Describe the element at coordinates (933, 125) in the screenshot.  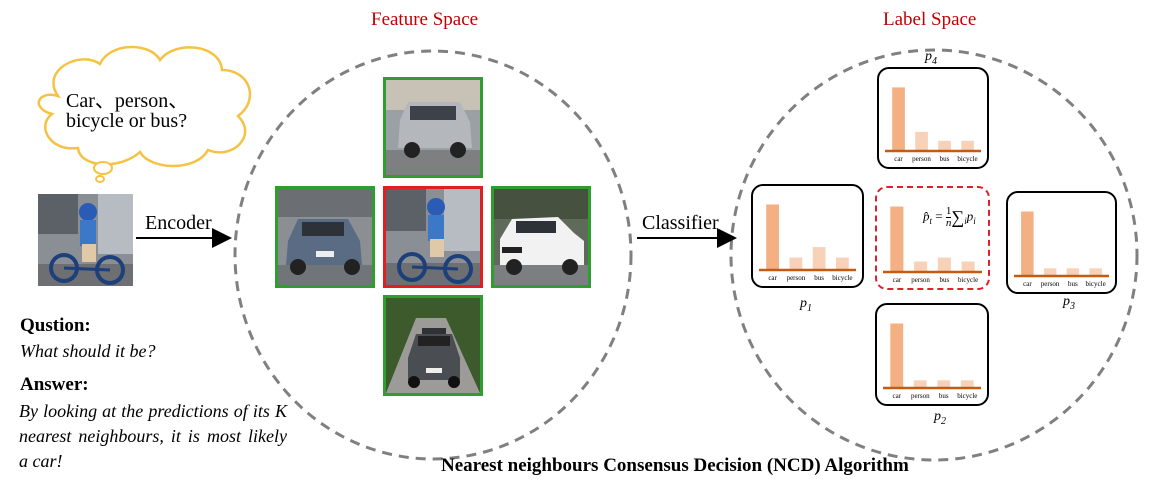
I see `bar-chart-p4: car person bus bicycle` at that location.